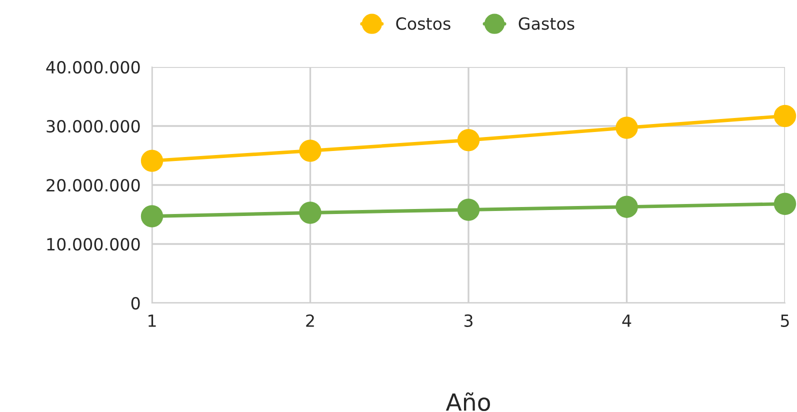 This screenshot has width=797, height=412. Describe the element at coordinates (93, 244) in the screenshot. I see `y-tick-label: 10.000.000` at that location.